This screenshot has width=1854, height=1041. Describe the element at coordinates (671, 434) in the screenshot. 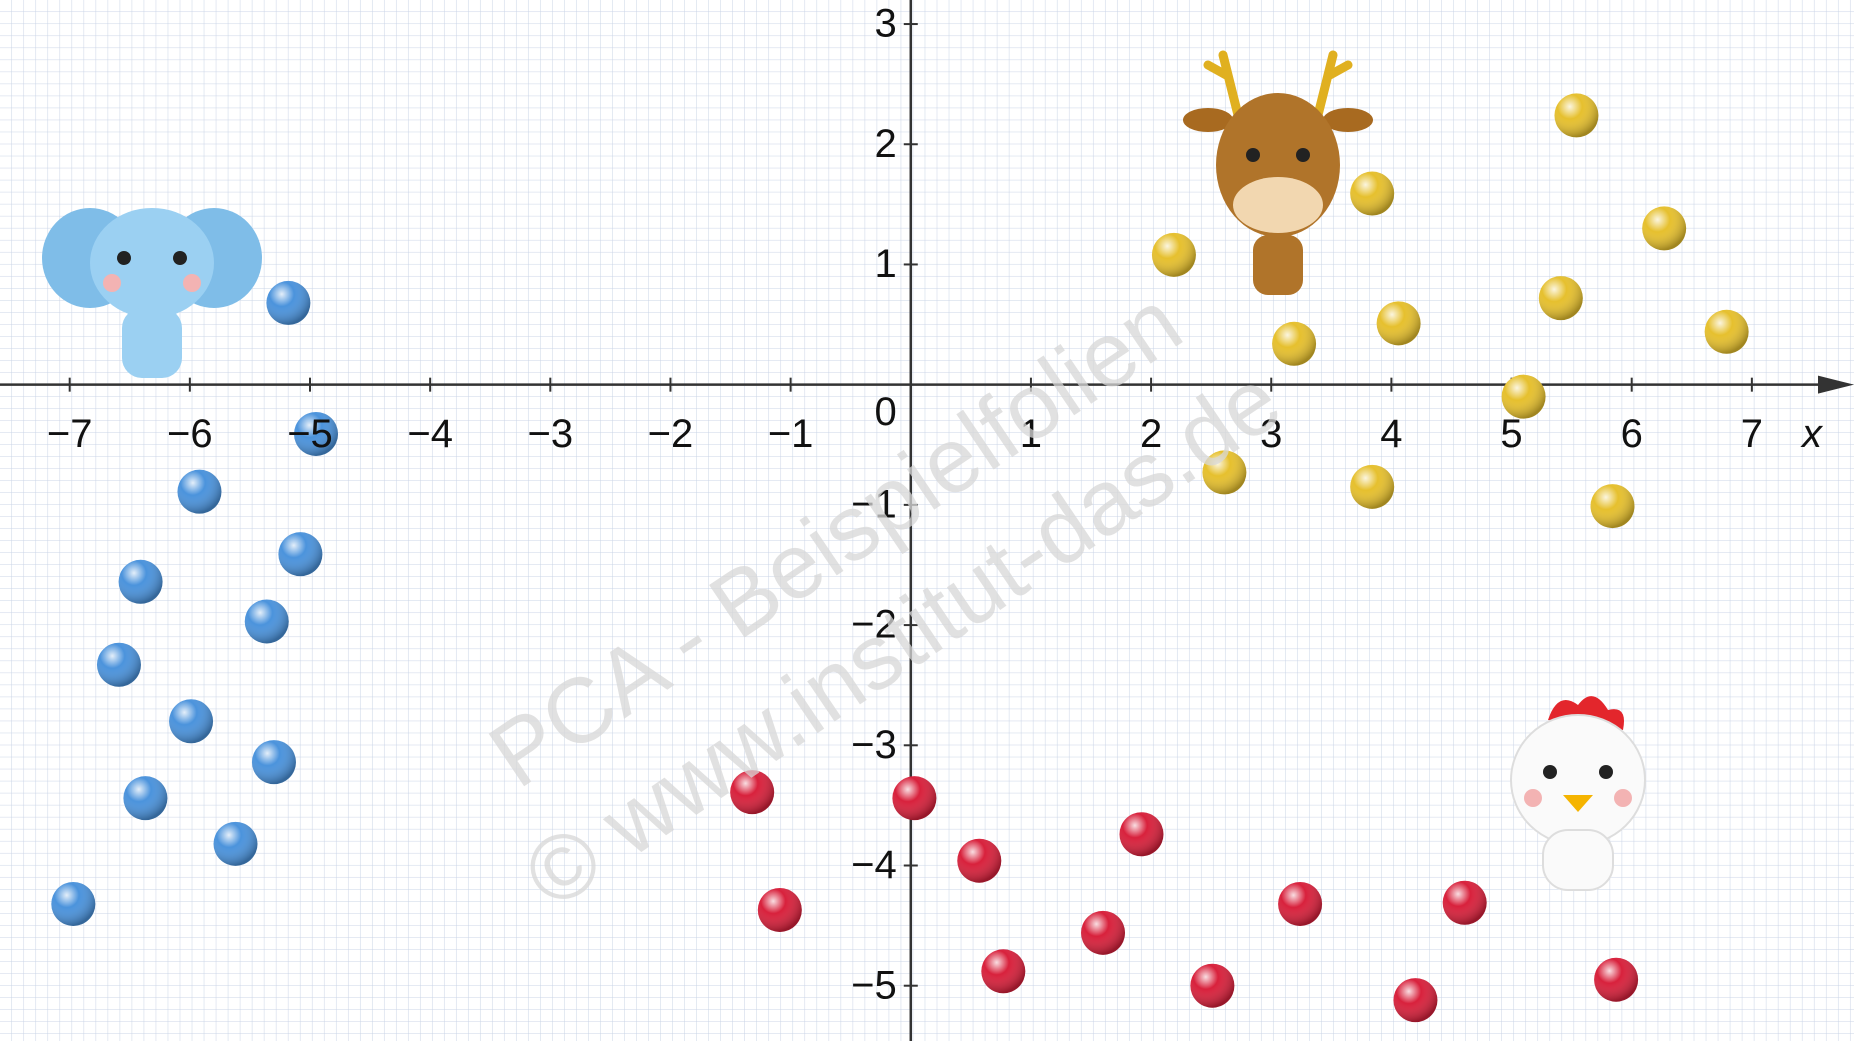

I see `x-tick-label: −2` at that location.